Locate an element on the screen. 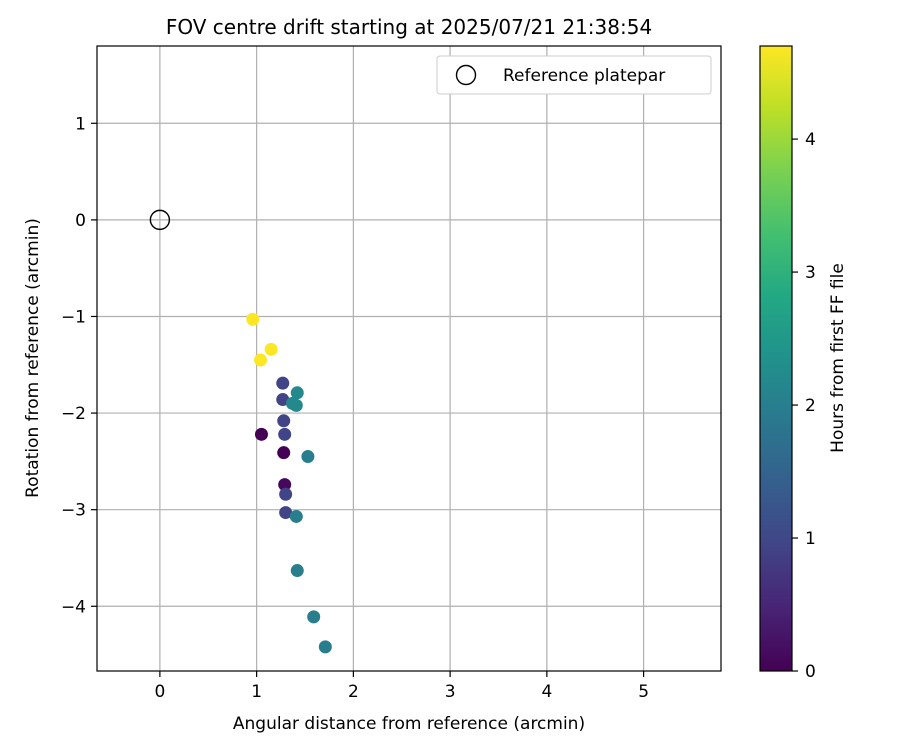 This screenshot has width=900, height=750. y-tick-label: −3 is located at coordinates (73, 511).